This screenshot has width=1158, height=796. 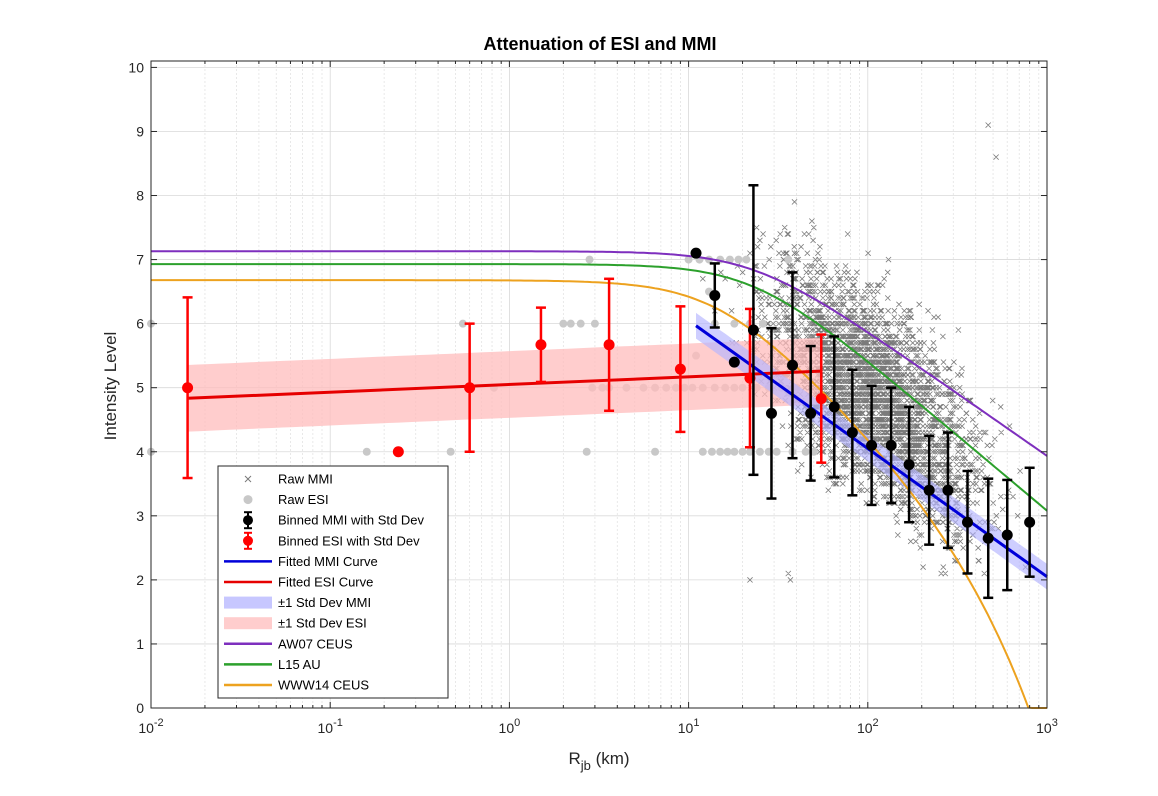 I want to click on x-axis-label-subscript: jb, so click(x=585, y=765).